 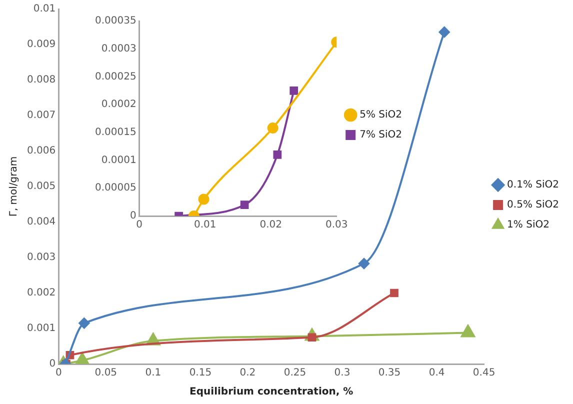 I want to click on y-tick-label: 0.009, so click(x=41, y=44).